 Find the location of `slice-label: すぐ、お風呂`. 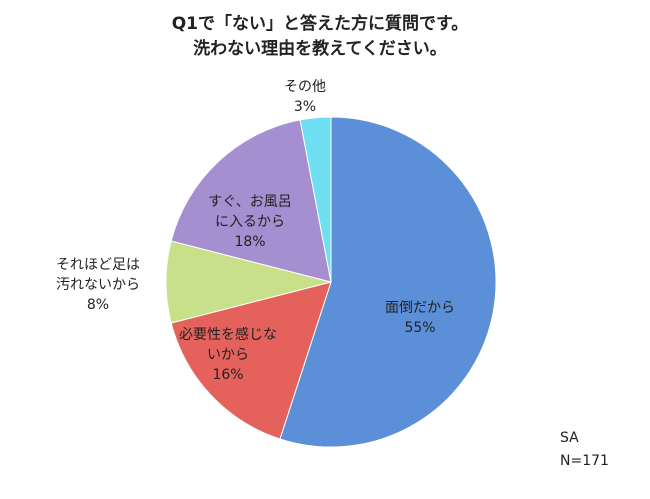

slice-label: すぐ、お風呂 is located at coordinates (250, 202).